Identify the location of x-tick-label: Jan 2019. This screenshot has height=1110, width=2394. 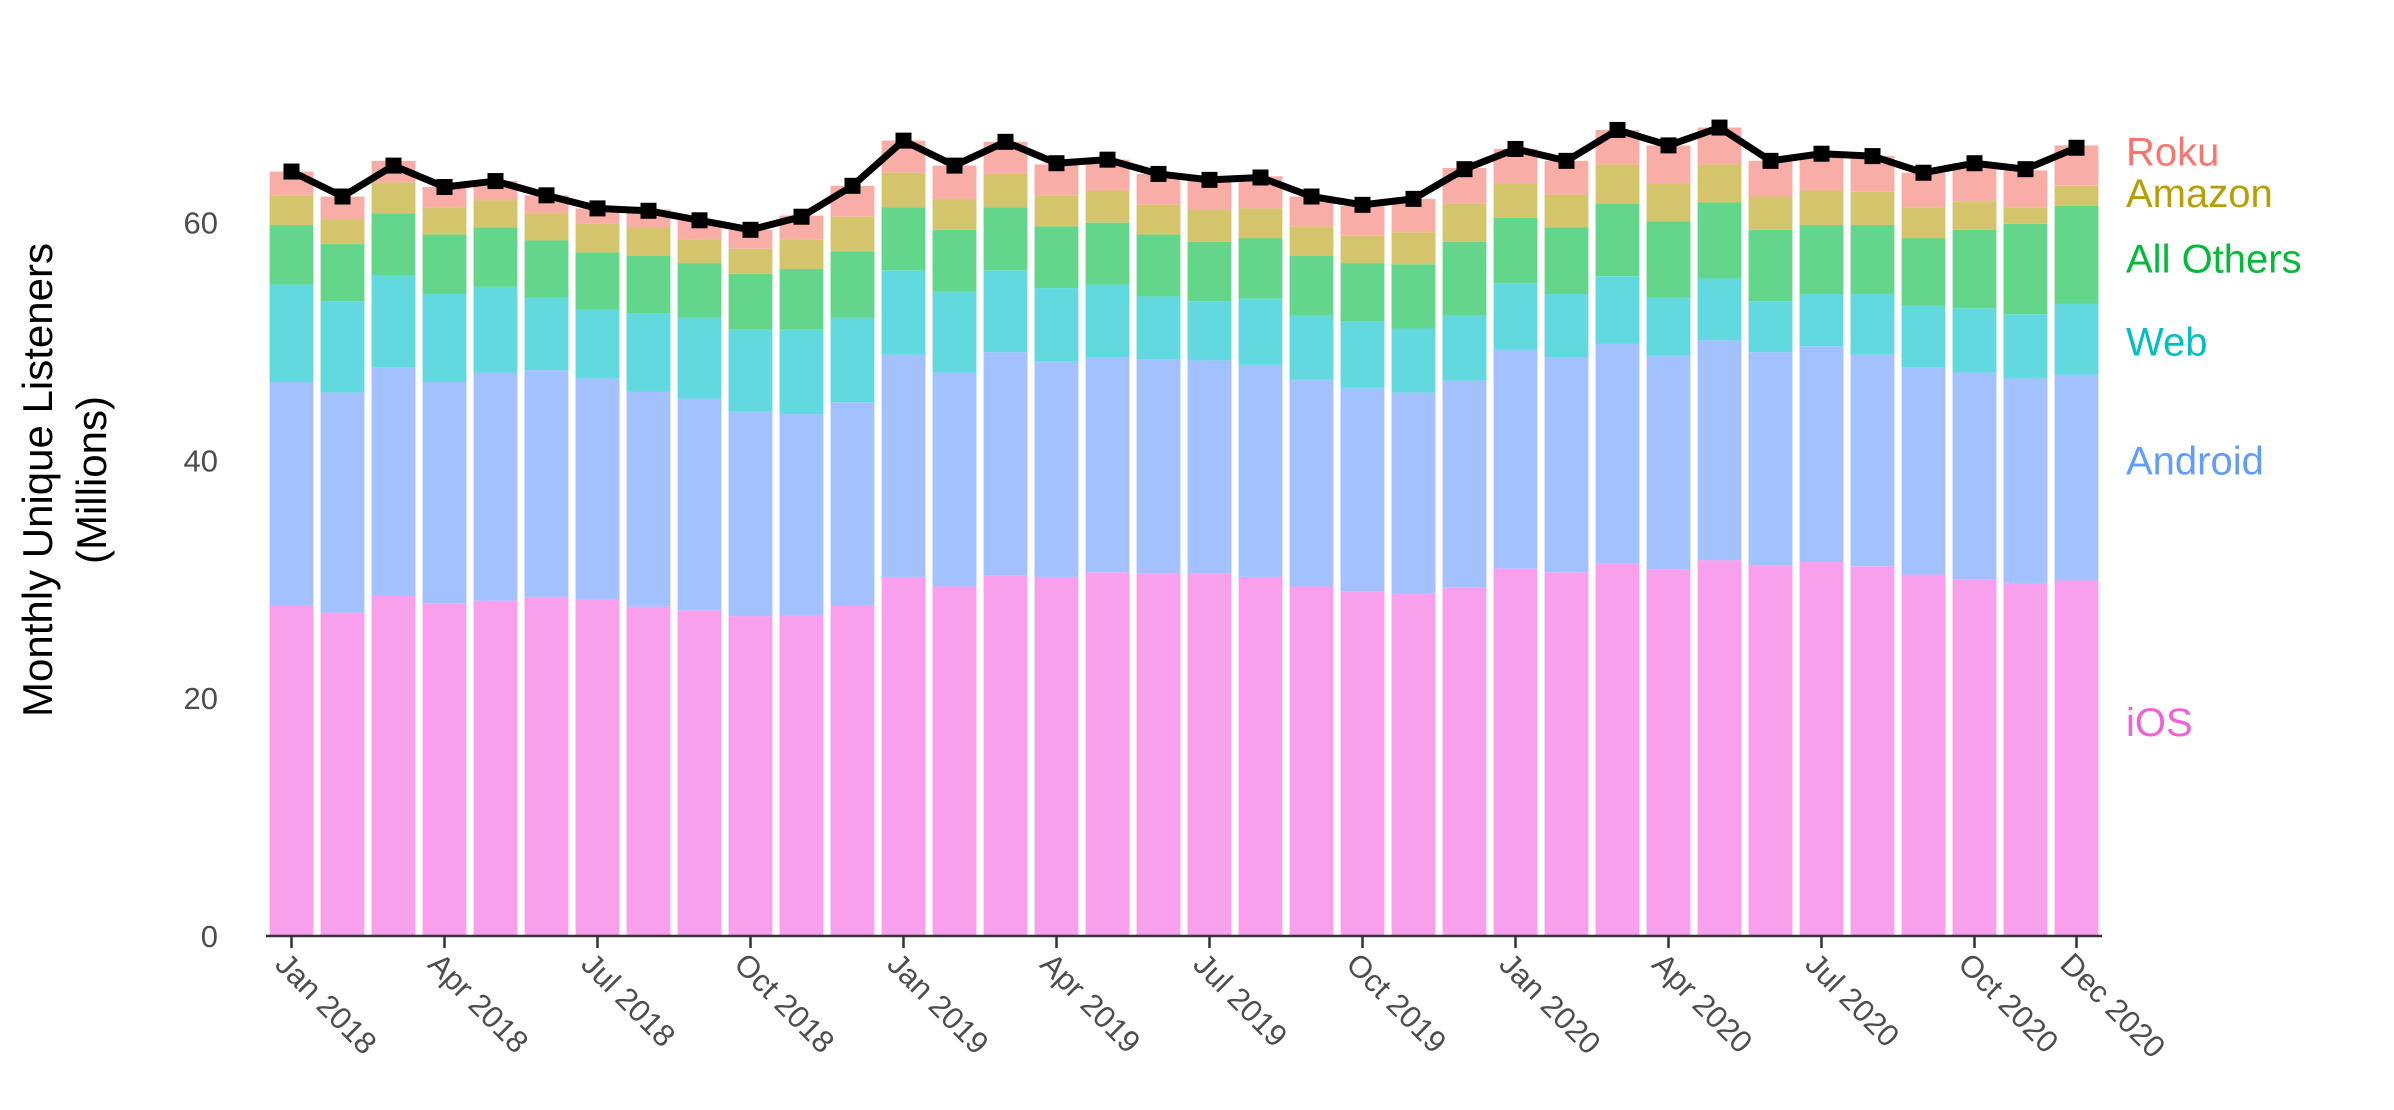
(938, 1003).